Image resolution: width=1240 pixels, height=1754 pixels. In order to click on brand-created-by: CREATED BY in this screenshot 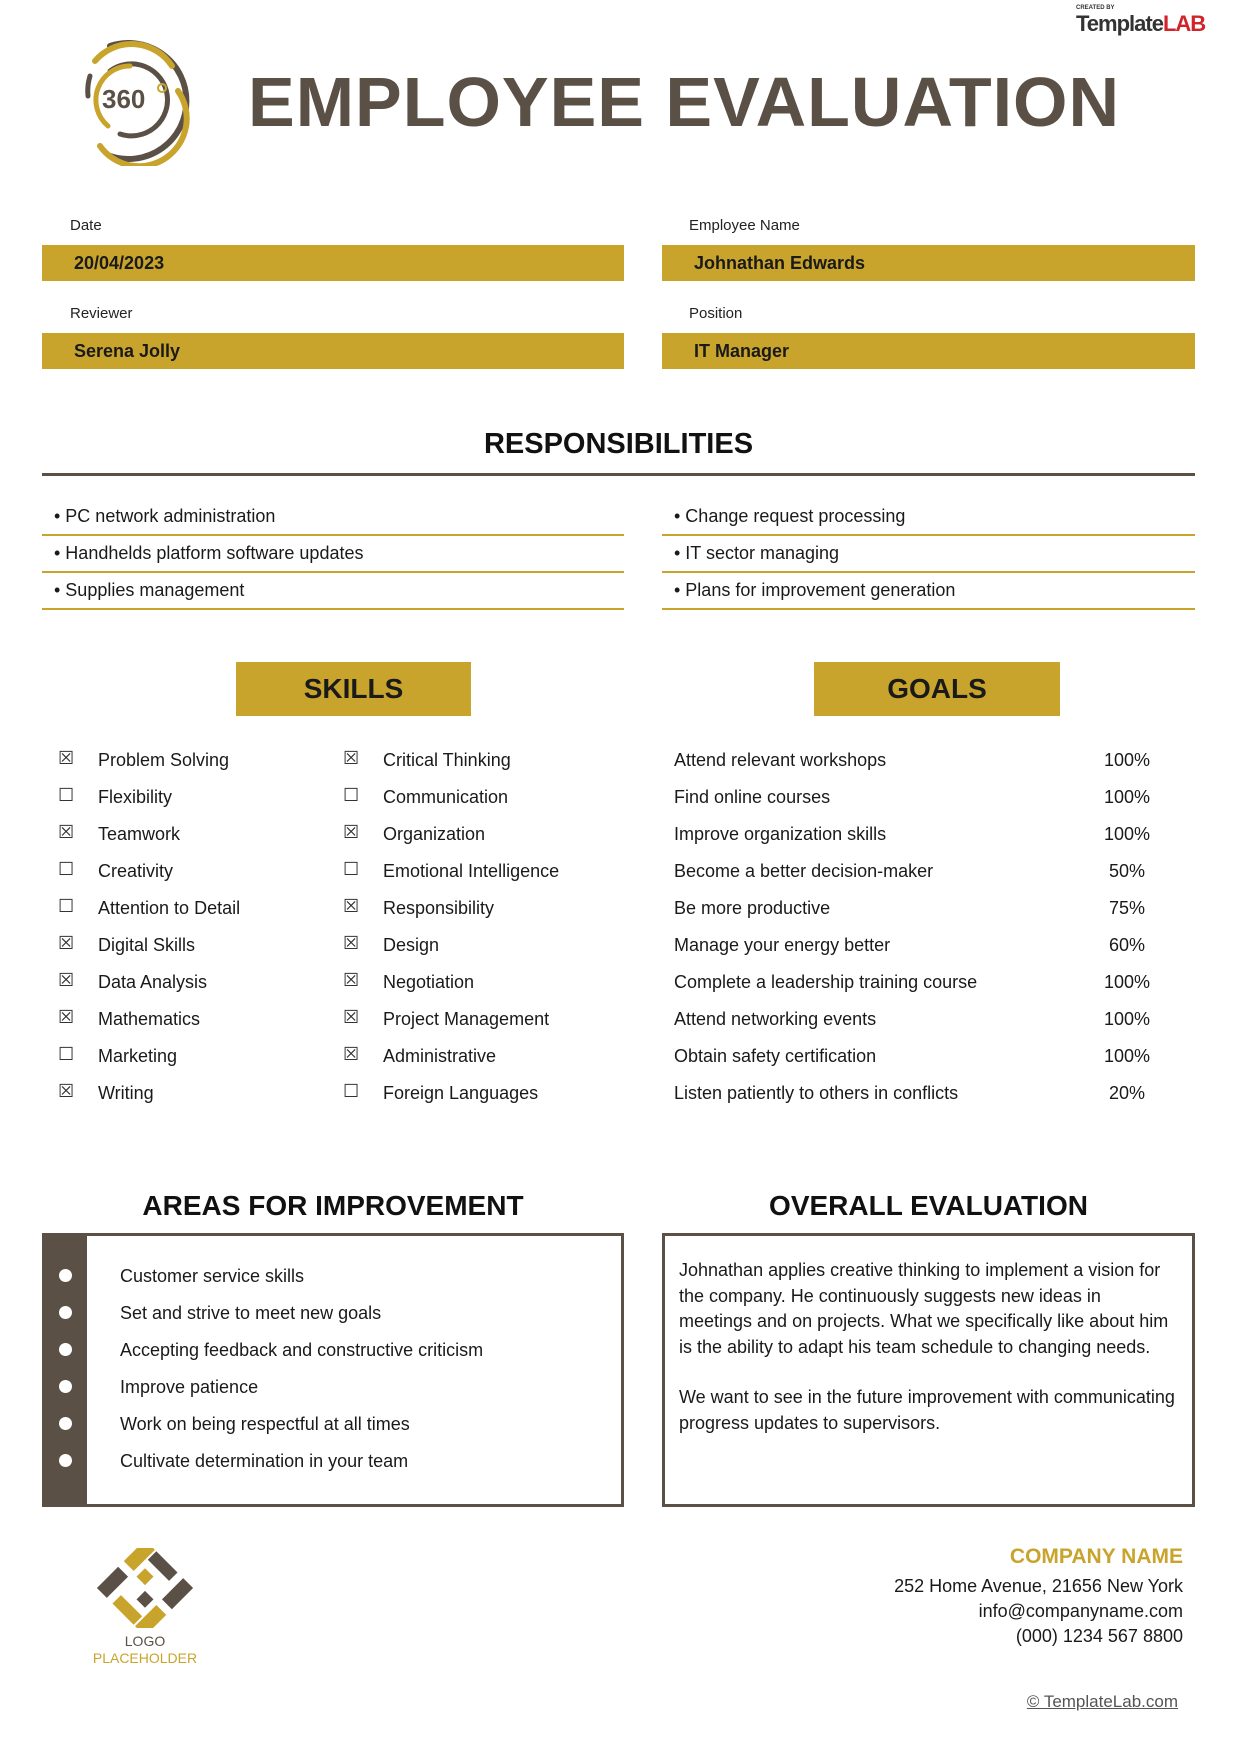, I will do `click(1095, 8)`.